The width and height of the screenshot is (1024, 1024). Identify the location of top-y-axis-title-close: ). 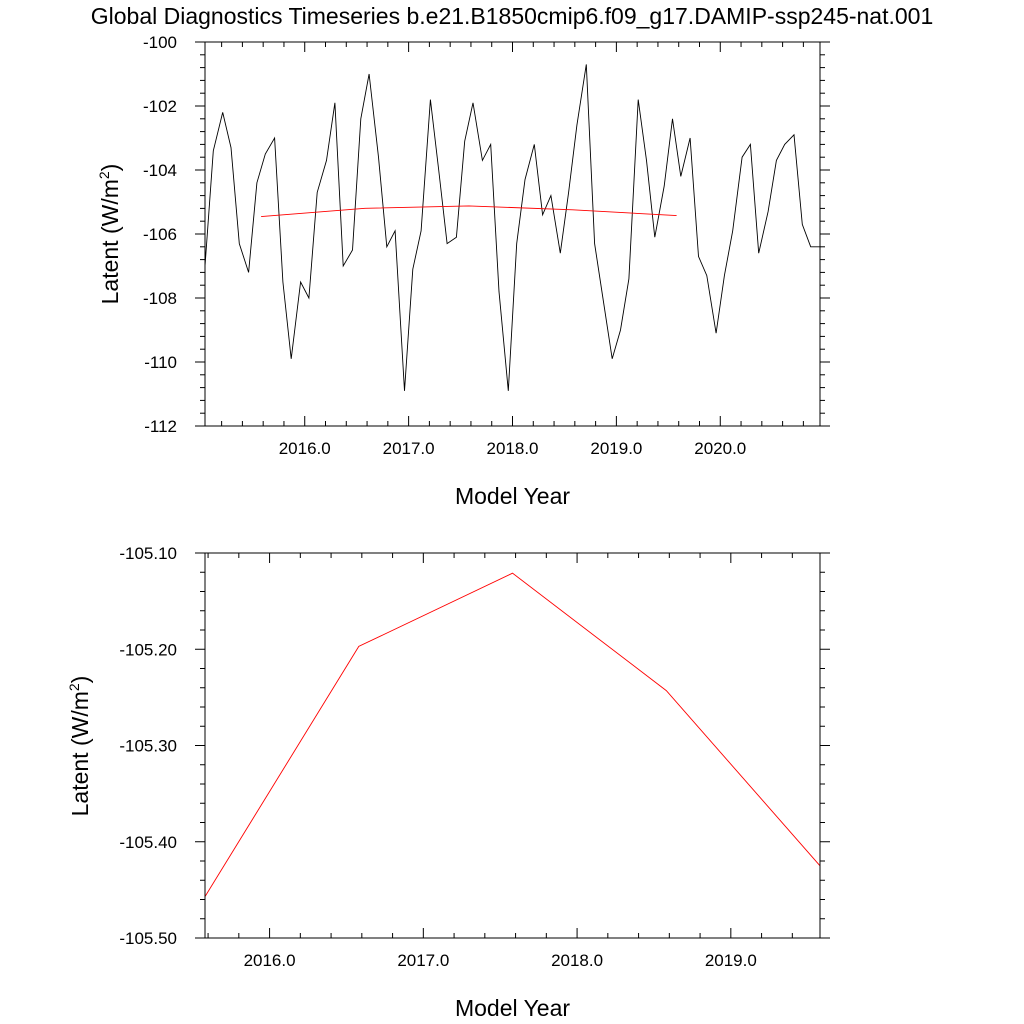
(110, 168).